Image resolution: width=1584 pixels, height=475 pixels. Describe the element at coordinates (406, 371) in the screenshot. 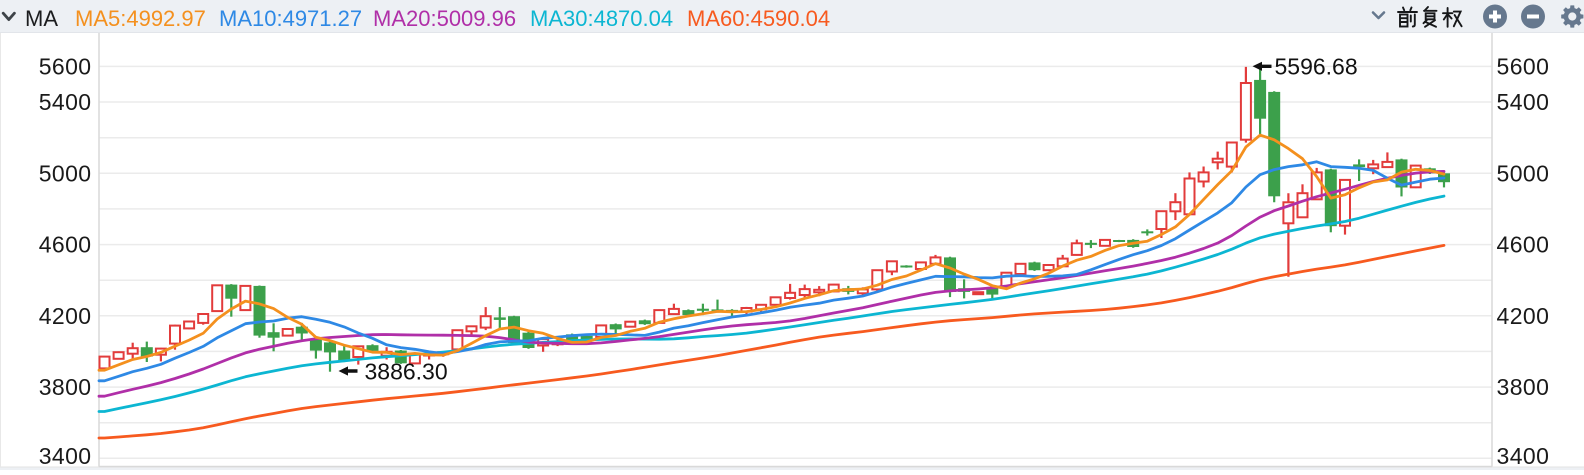

I see `svg-text: 3886.30` at that location.